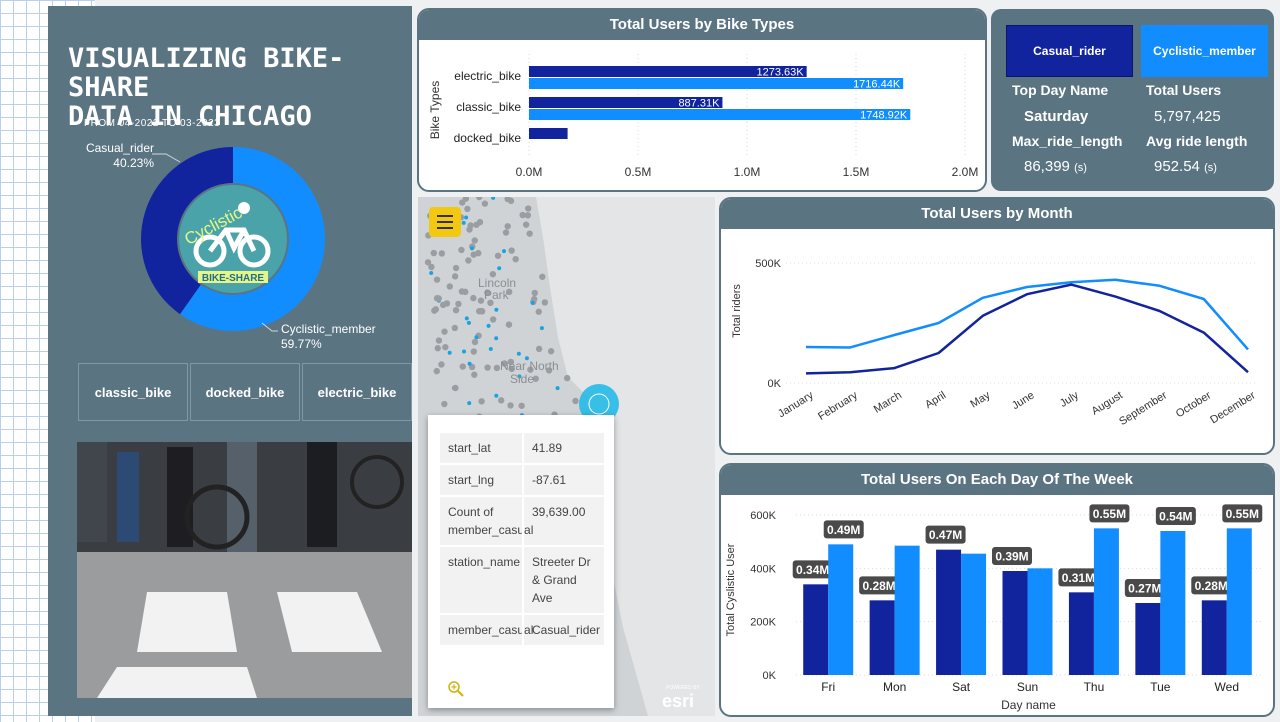 The height and width of the screenshot is (722, 1280). What do you see at coordinates (1107, 403) in the screenshot?
I see `x-tick-label: August` at bounding box center [1107, 403].